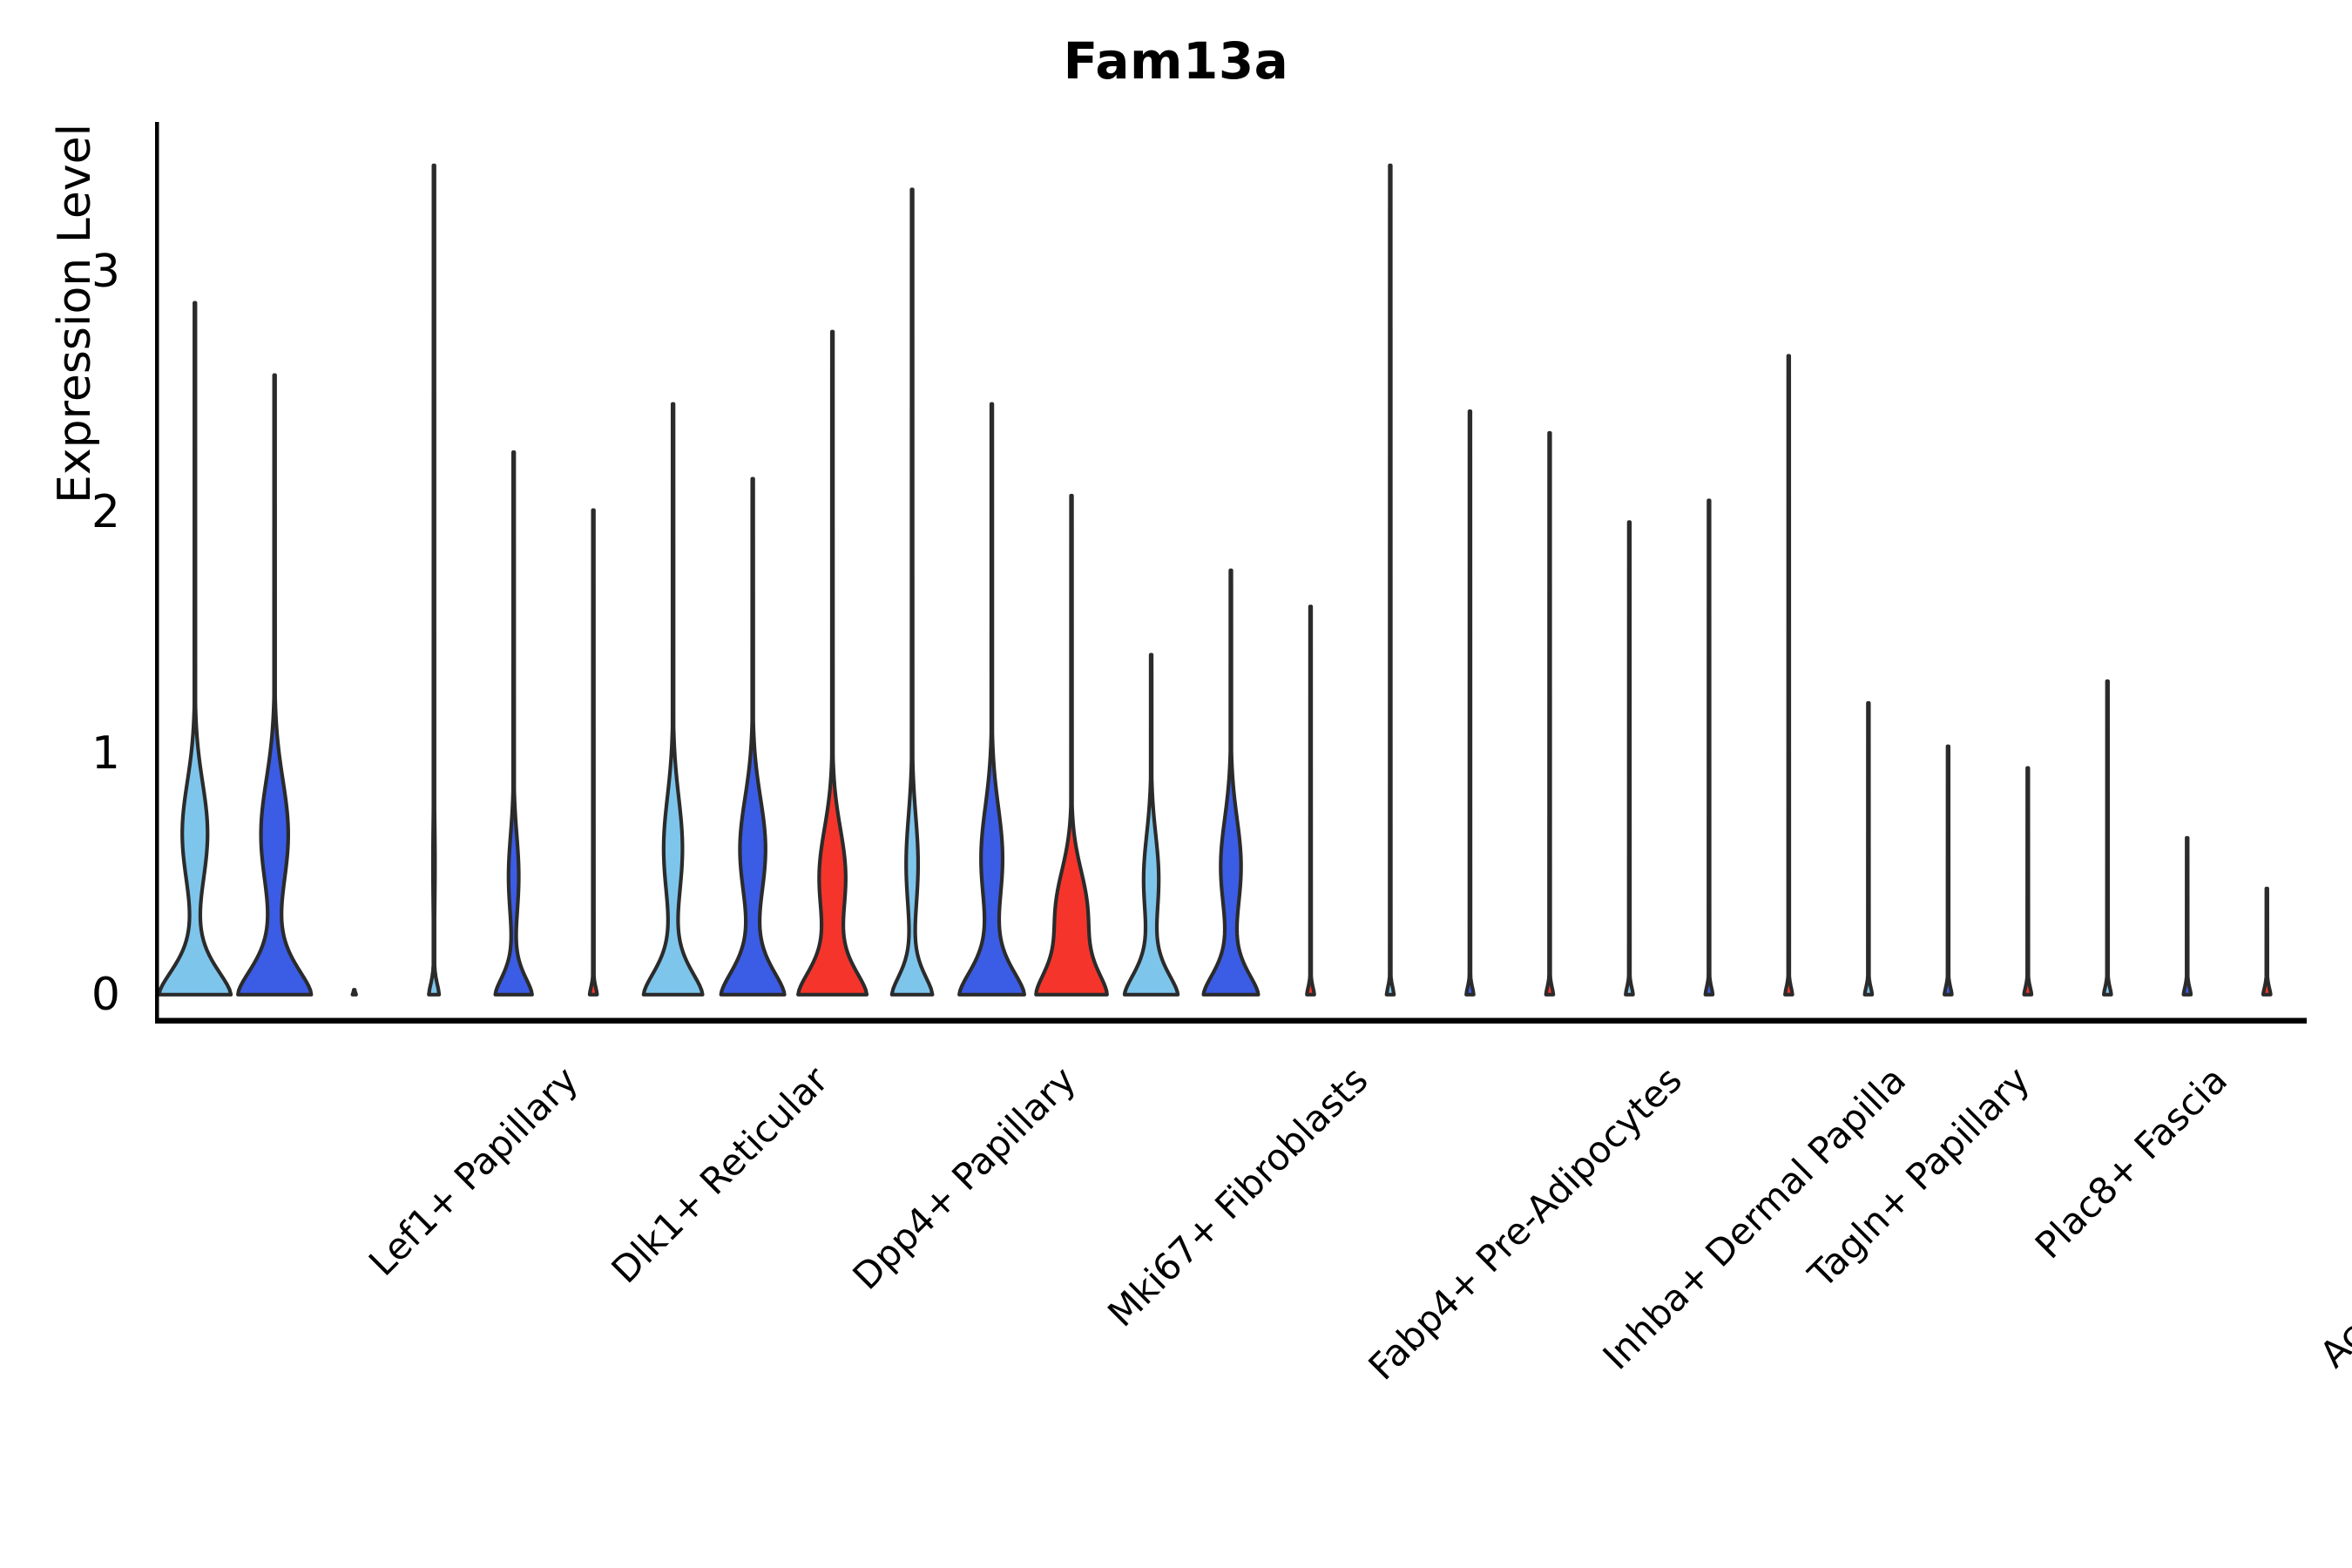 The height and width of the screenshot is (1568, 2352). I want to click on x-tick-label-8: Plac8+ Fascia, so click(2132, 1162).